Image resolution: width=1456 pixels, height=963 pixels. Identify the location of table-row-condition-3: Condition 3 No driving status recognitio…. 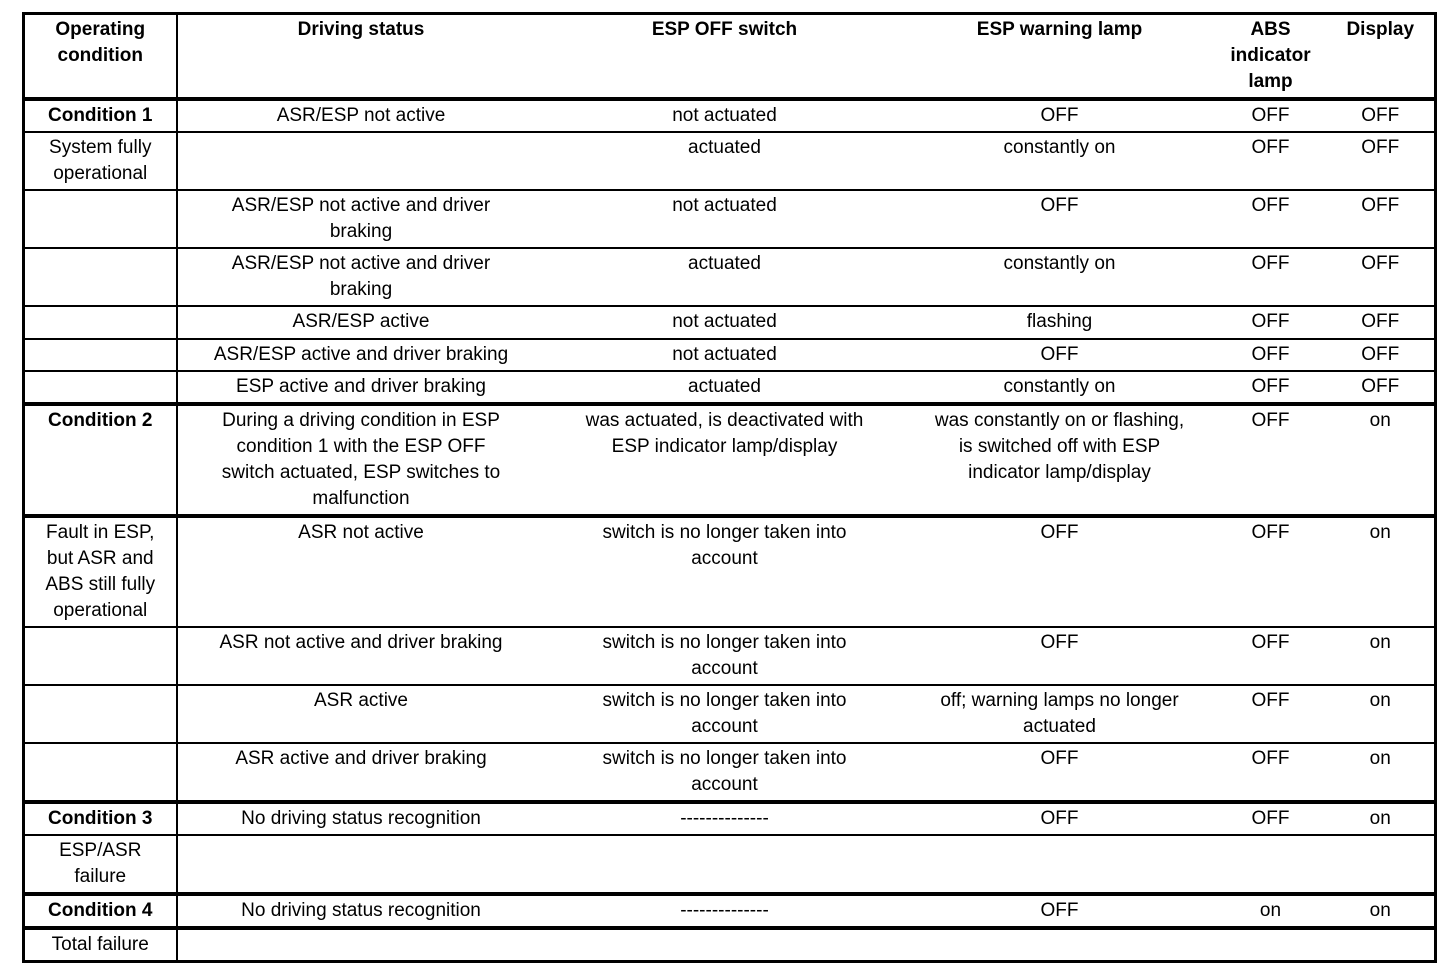
(729, 819).